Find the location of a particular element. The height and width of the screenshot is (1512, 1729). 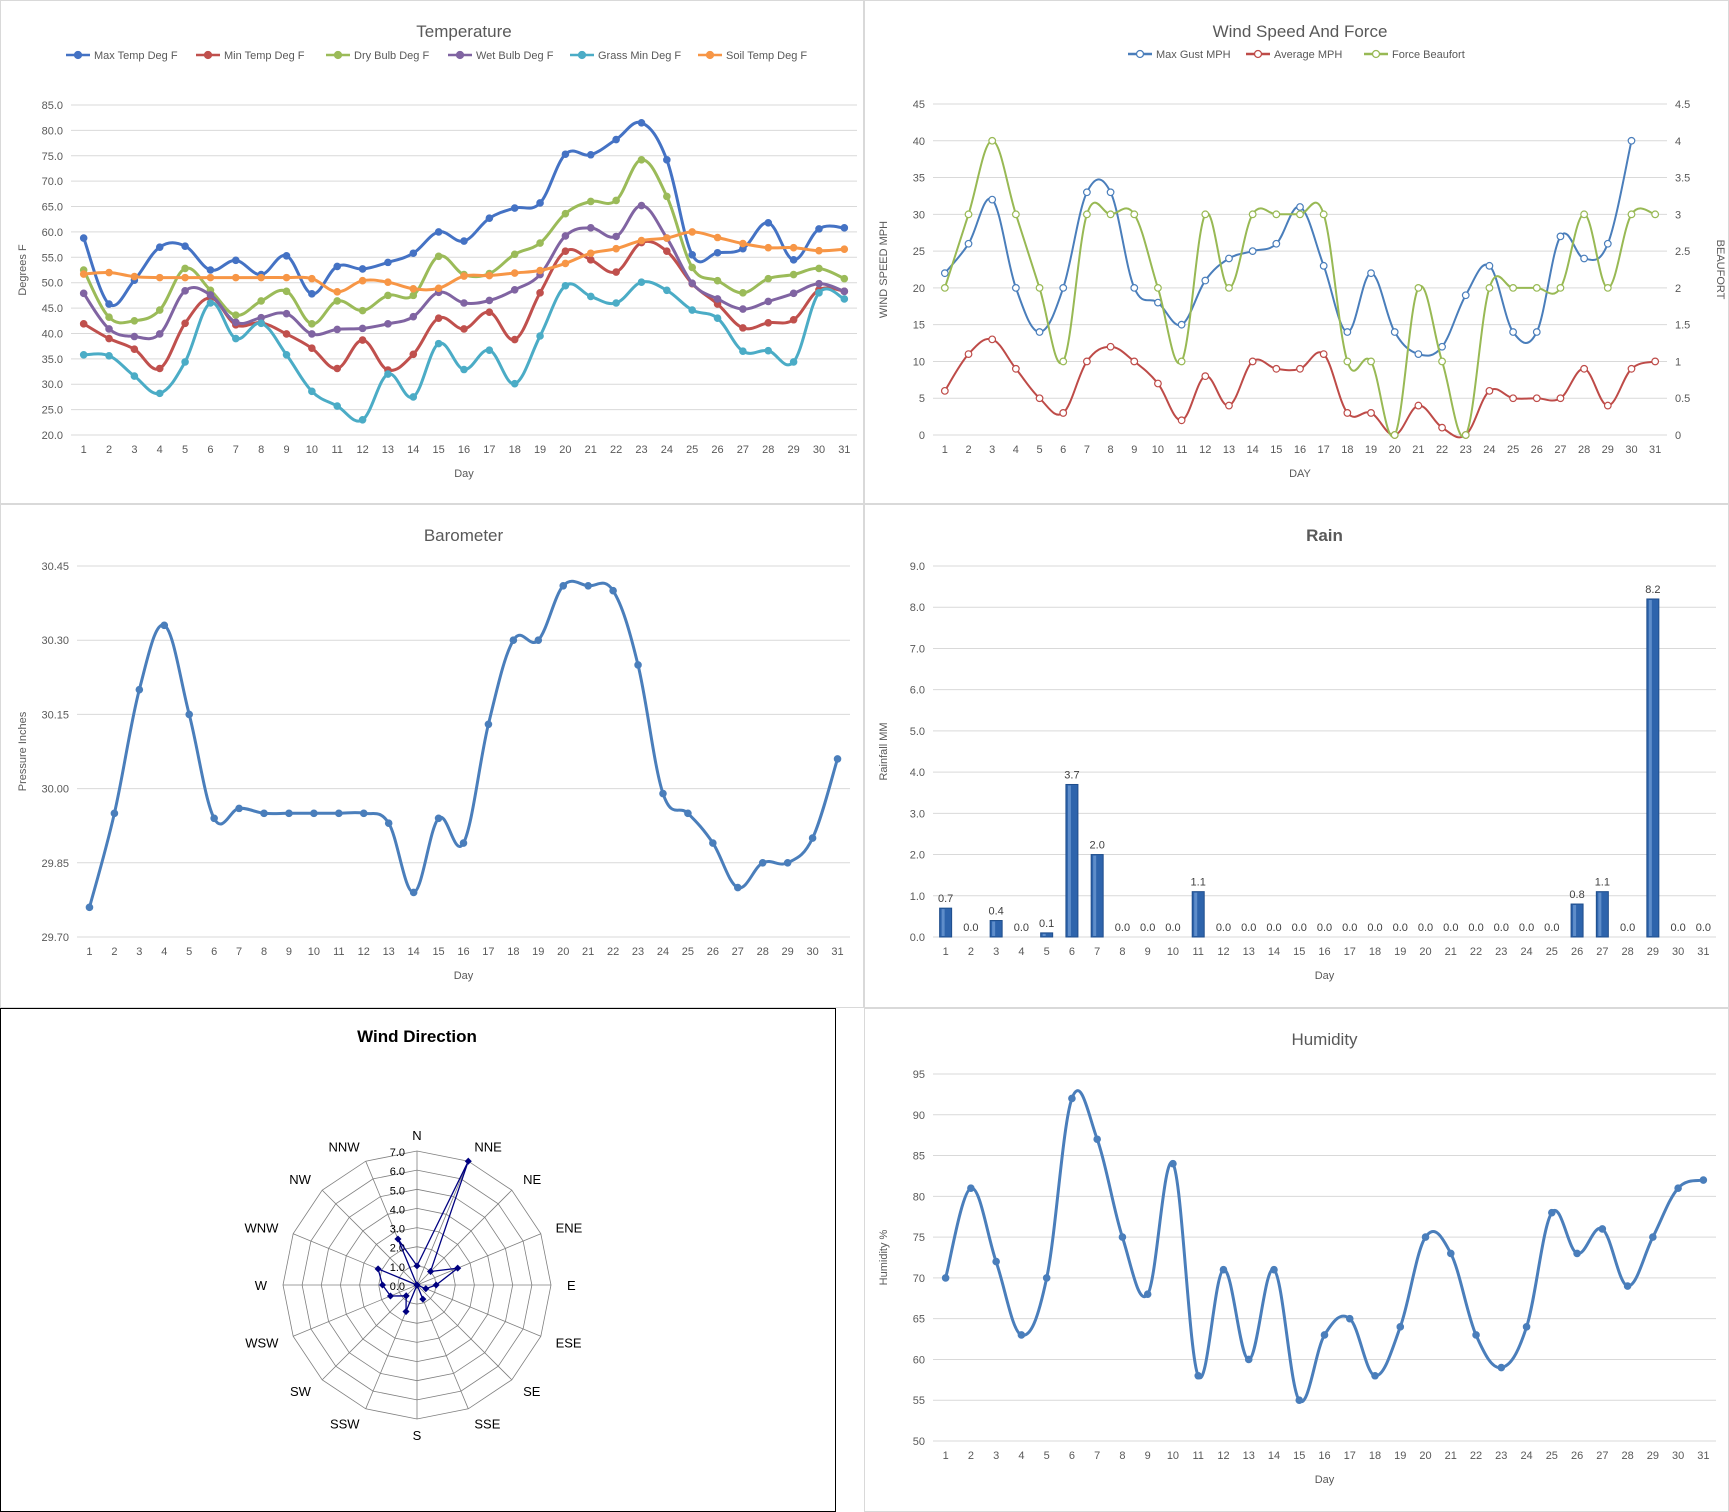

direction-label: SSE is located at coordinates (487, 1424).